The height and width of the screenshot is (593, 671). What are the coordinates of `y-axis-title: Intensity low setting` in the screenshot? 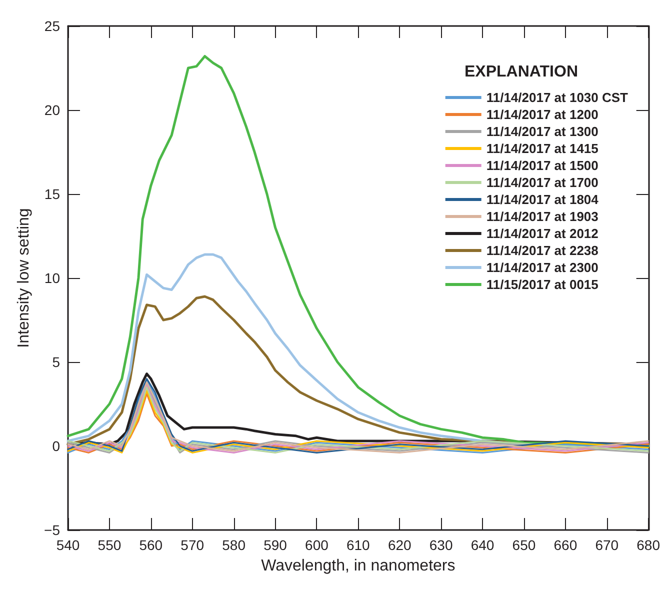 It's located at (24, 278).